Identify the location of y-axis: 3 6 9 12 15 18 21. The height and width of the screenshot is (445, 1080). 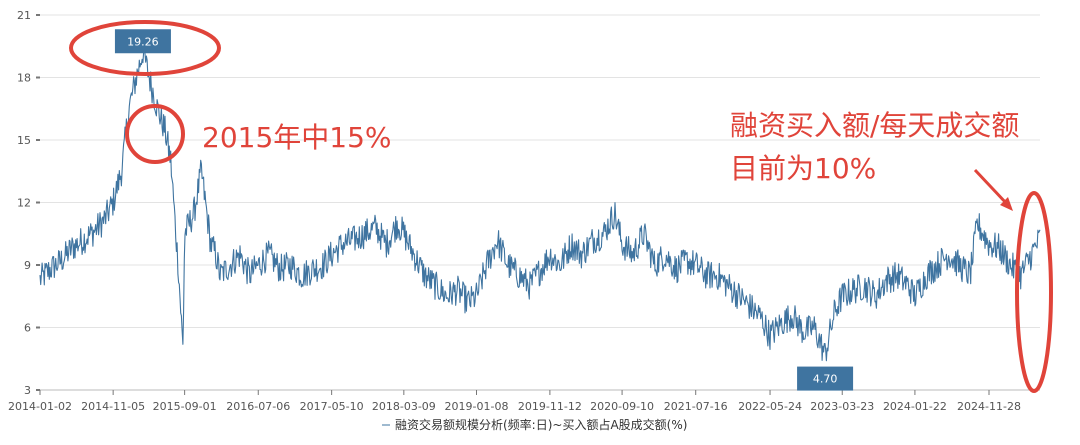
(28, 203).